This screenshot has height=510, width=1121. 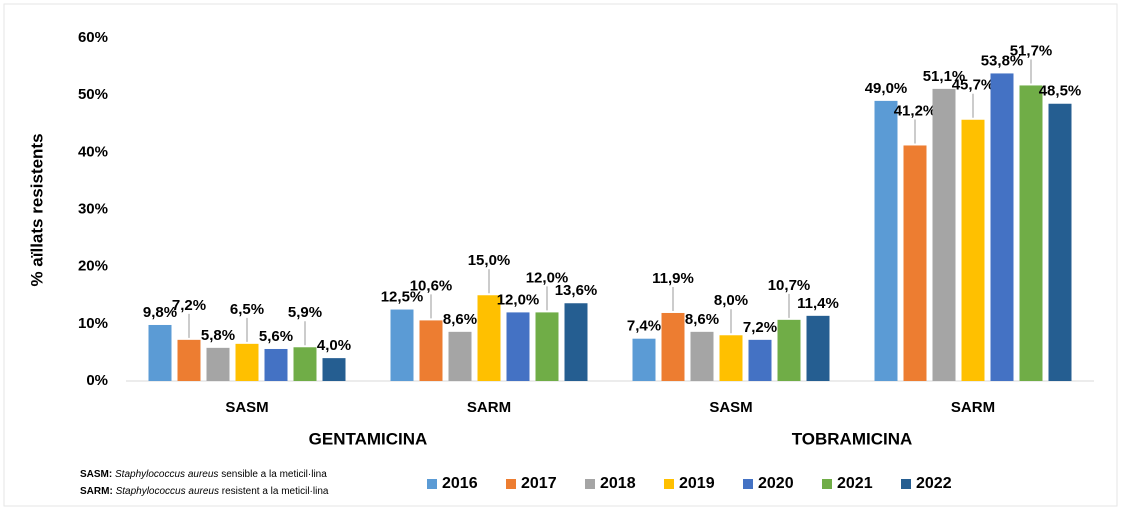 I want to click on data-label: 9,8%, so click(x=160, y=312).